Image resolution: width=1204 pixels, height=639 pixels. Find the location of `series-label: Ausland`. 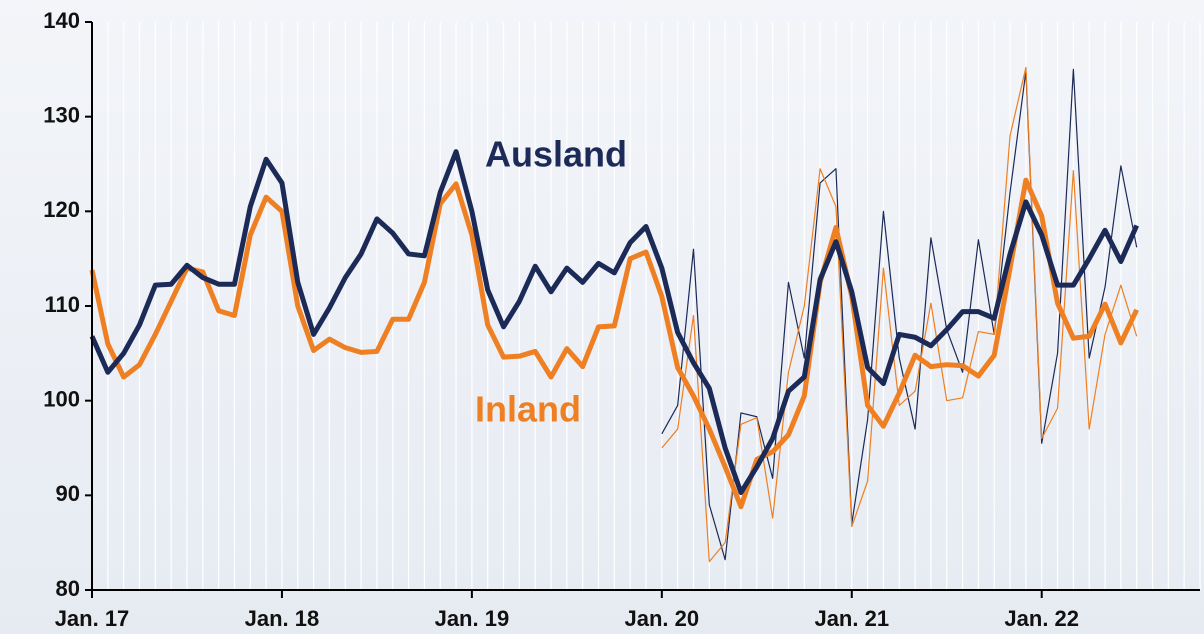

series-label: Ausland is located at coordinates (556, 154).